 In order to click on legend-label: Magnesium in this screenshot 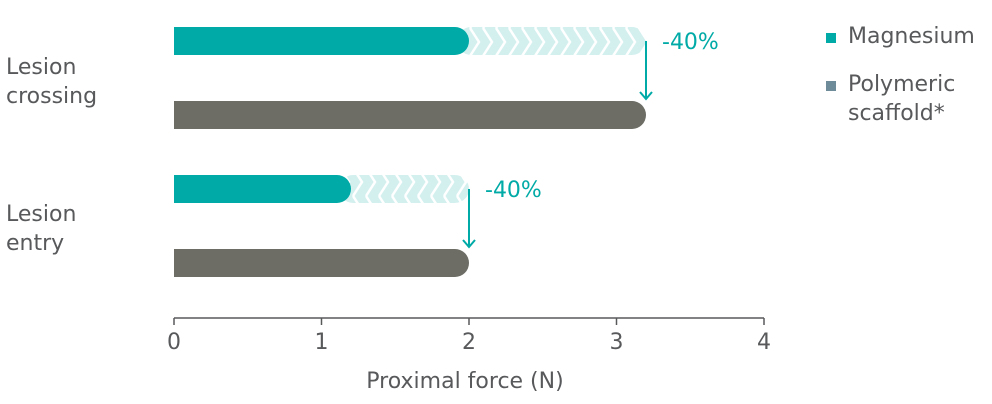, I will do `click(911, 36)`.